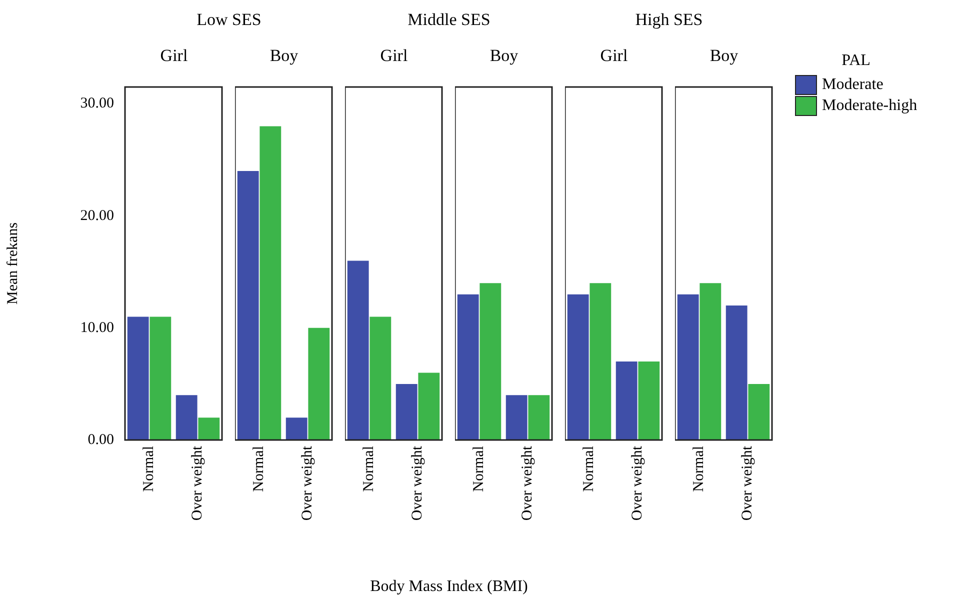  I want to click on y-tick-label: 0.00, so click(101, 440).